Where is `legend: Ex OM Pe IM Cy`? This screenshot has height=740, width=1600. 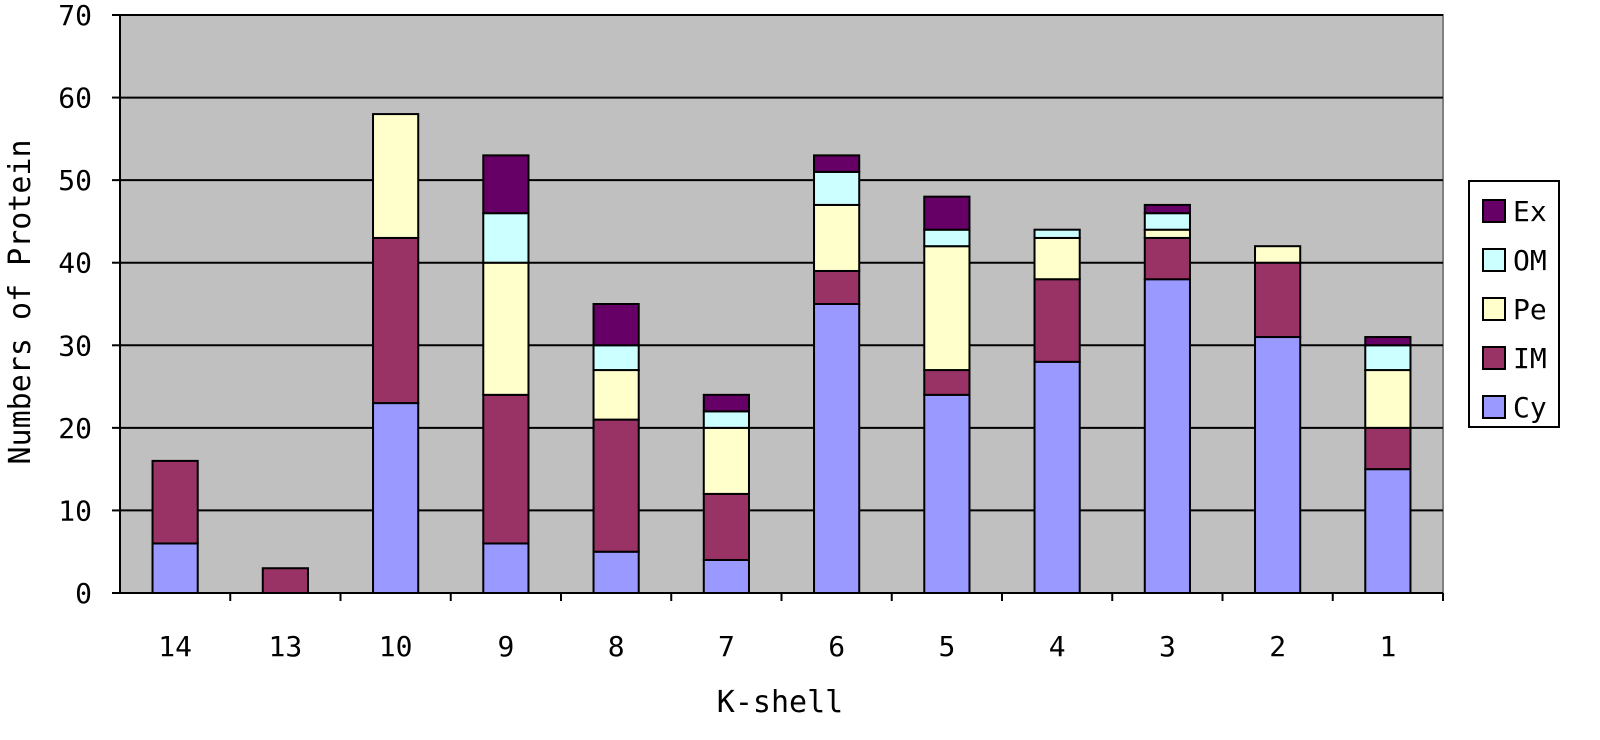 legend: Ex OM Pe IM Cy is located at coordinates (1514, 304).